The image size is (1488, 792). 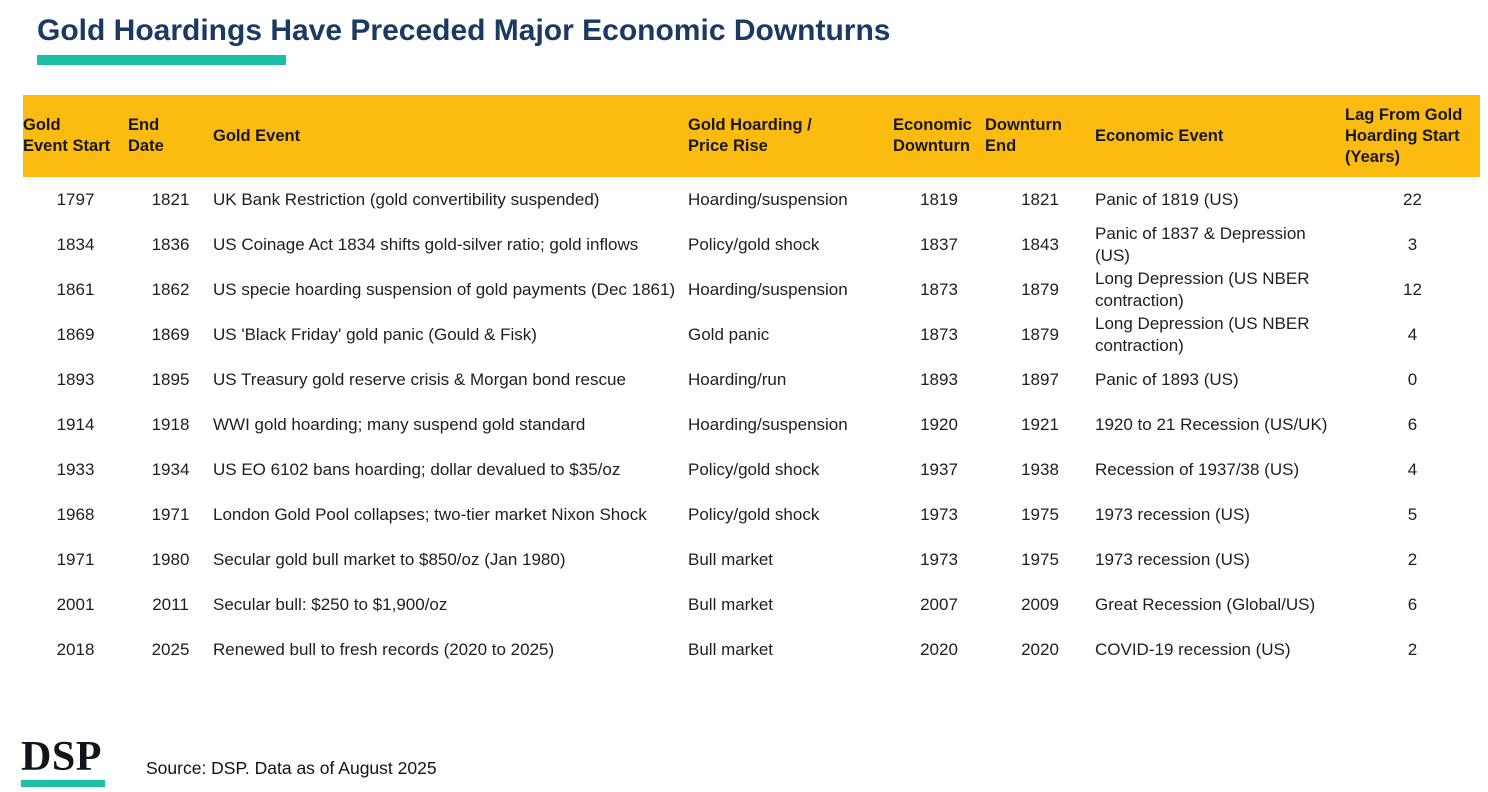 I want to click on table-cell-economic-event: Panic of 1819 (US), so click(x=1220, y=199).